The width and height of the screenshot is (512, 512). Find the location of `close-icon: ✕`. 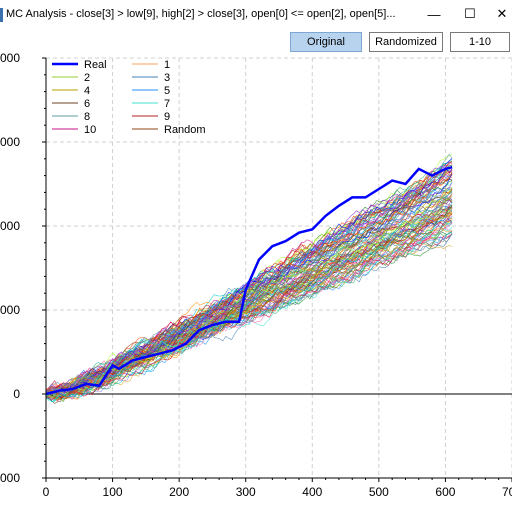

close-icon: ✕ is located at coordinates (502, 13).